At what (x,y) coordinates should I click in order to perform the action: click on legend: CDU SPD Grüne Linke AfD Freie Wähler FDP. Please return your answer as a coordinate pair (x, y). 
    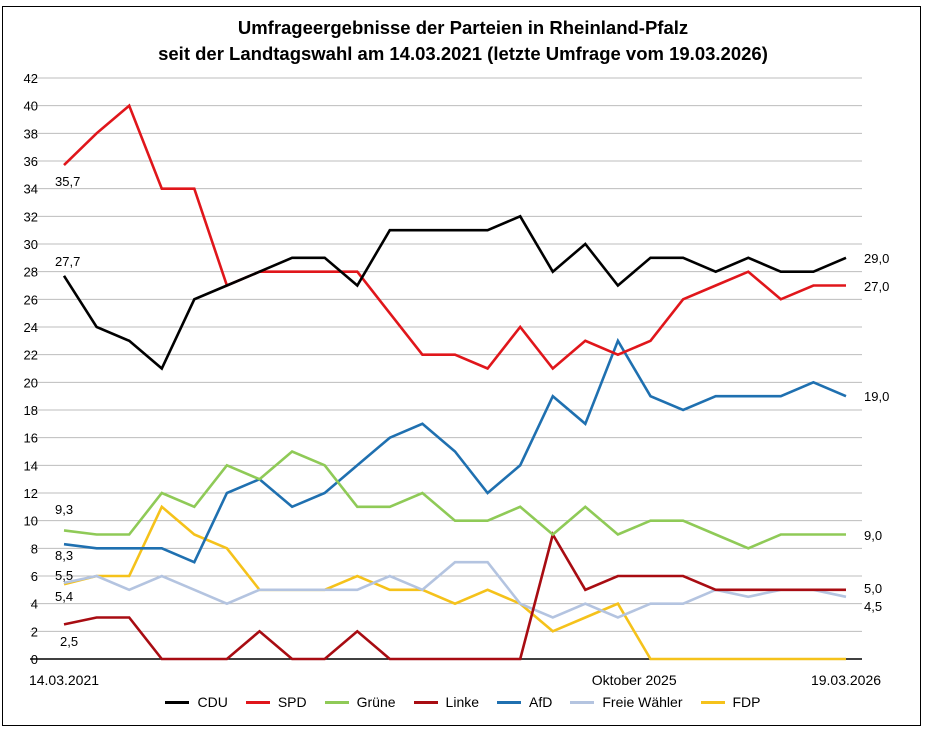
    Looking at the image, I should click on (463, 702).